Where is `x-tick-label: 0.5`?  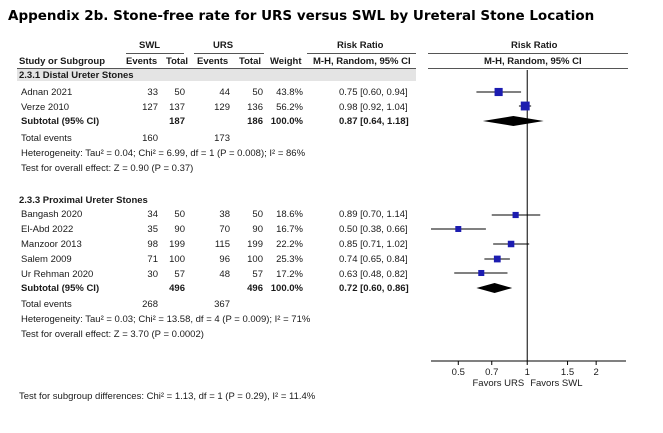
x-tick-label: 0.5 is located at coordinates (458, 372).